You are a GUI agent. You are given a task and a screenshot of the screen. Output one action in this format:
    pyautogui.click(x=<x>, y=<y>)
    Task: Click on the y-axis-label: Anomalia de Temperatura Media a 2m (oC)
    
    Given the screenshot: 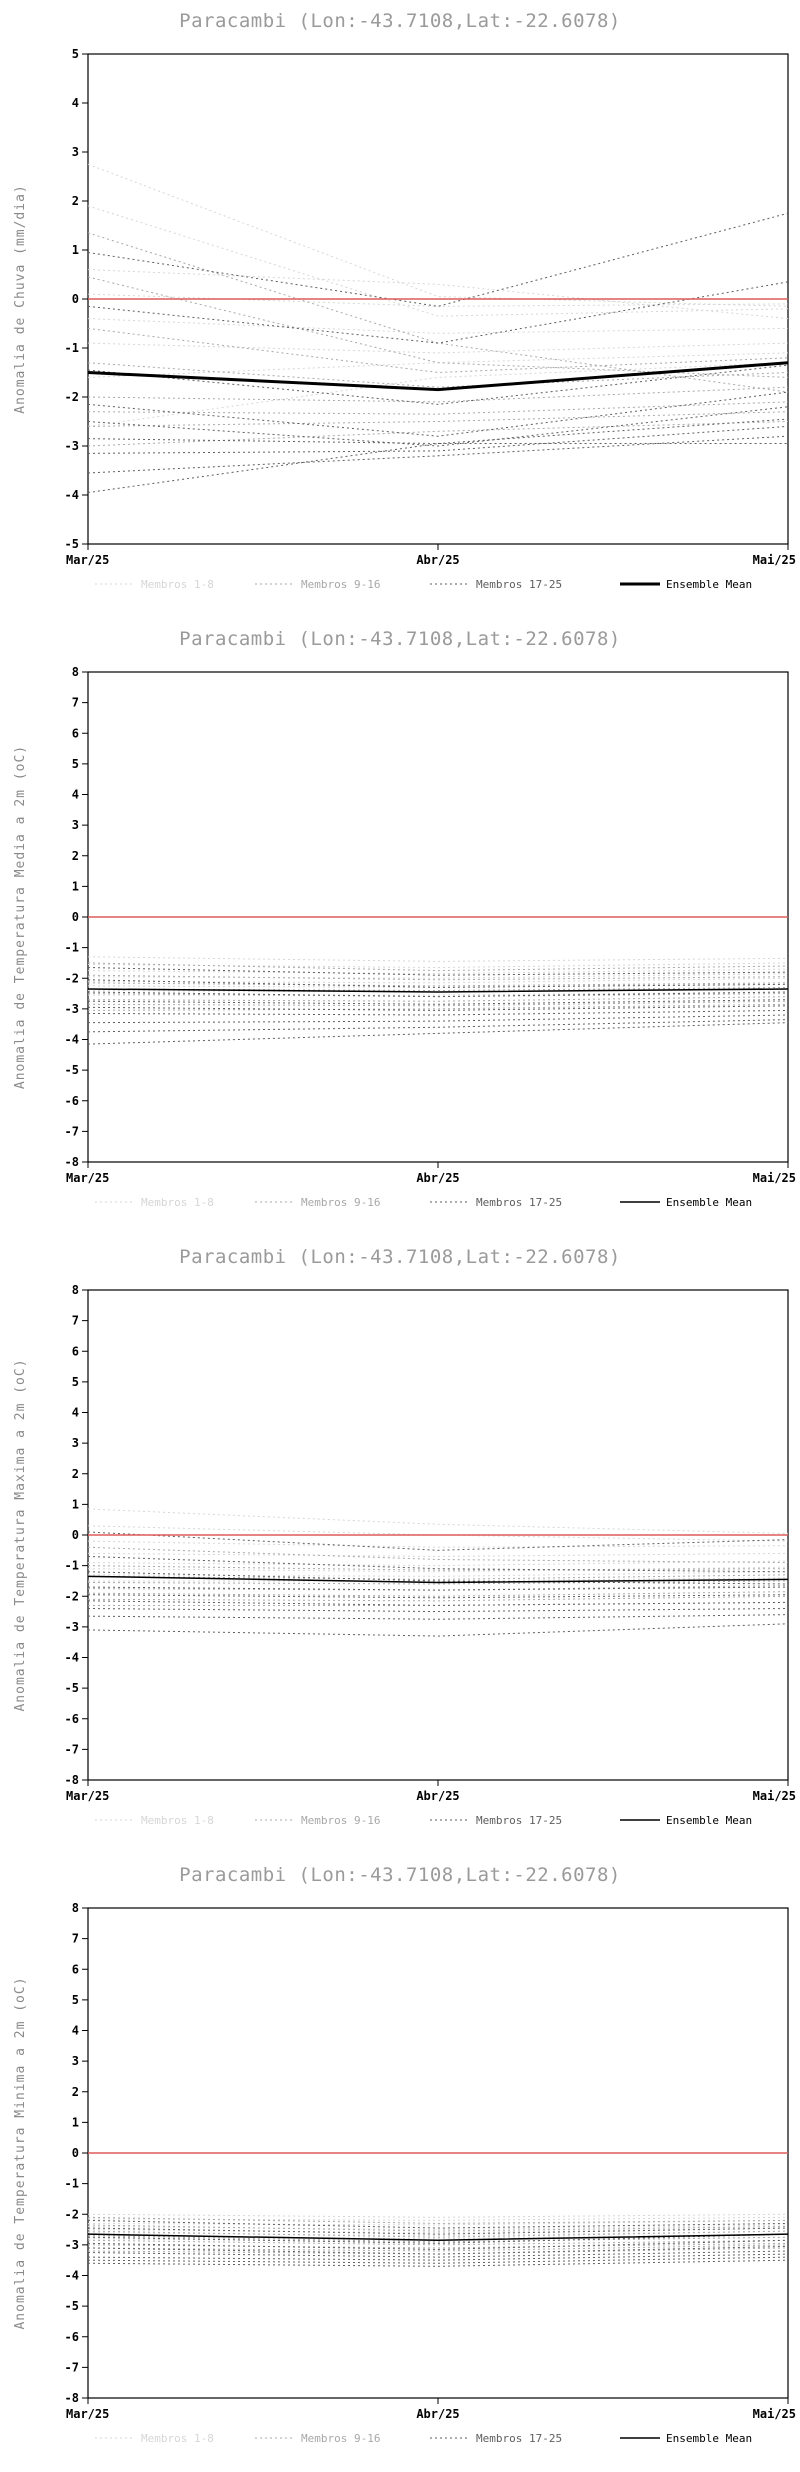 What is the action you would take?
    pyautogui.click(x=20, y=917)
    